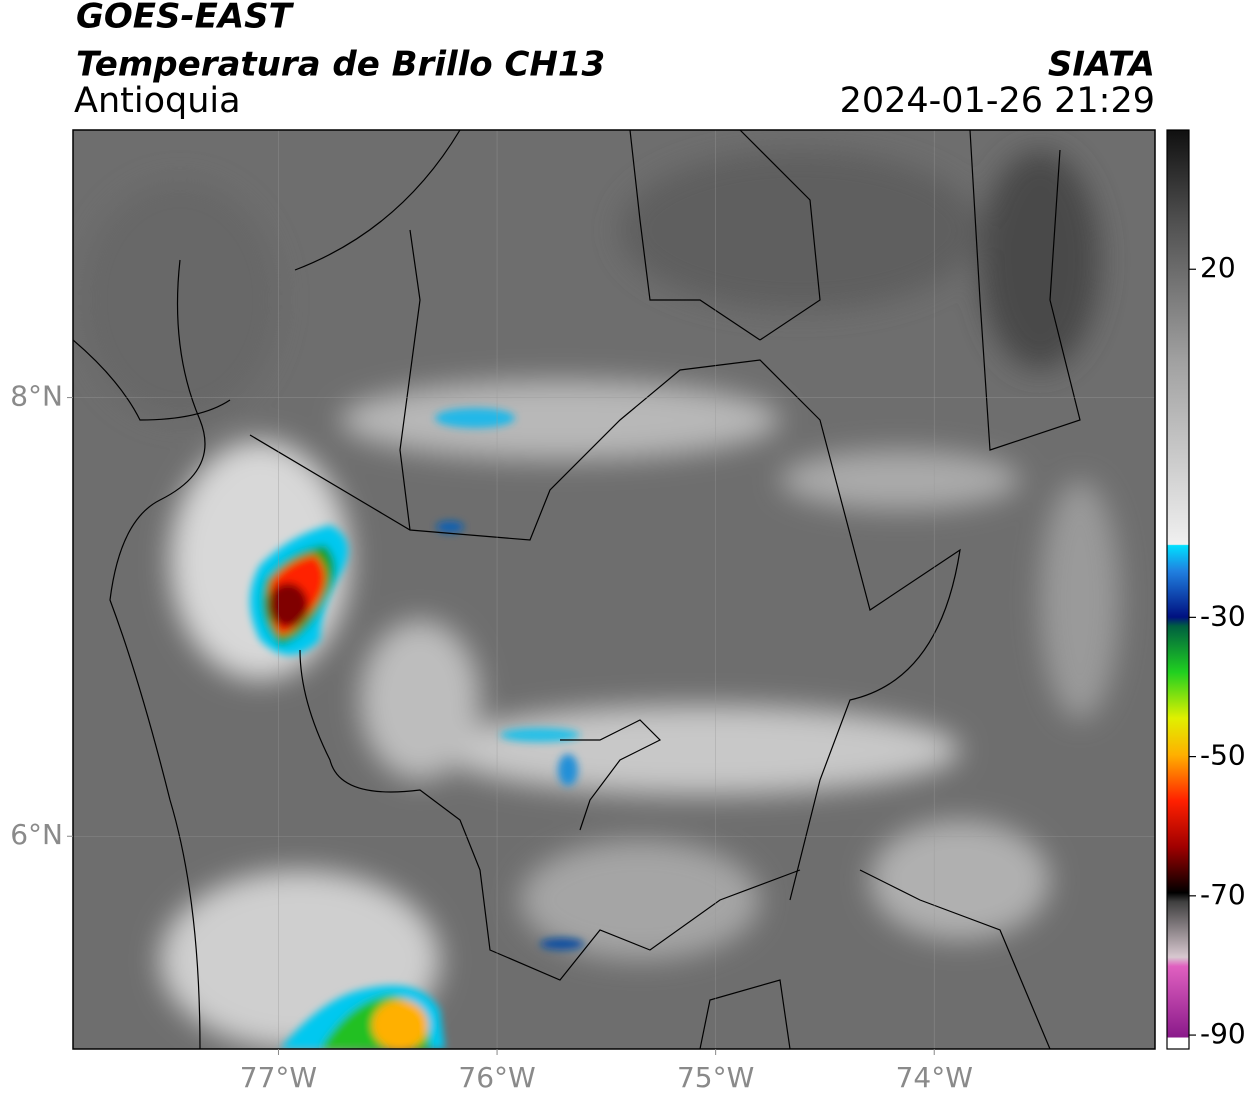 The width and height of the screenshot is (1252, 1103). What do you see at coordinates (934, 1077) in the screenshot?
I see `x-tick-label: 74°W` at bounding box center [934, 1077].